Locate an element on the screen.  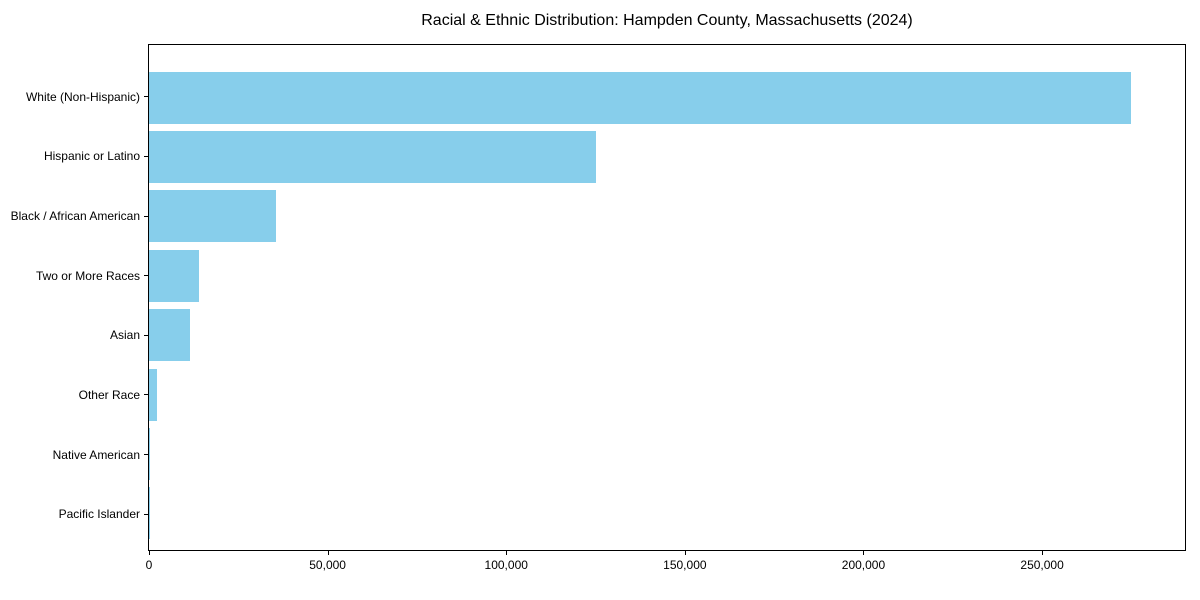
y-tick-mark-pacific-islander is located at coordinates (146, 514).